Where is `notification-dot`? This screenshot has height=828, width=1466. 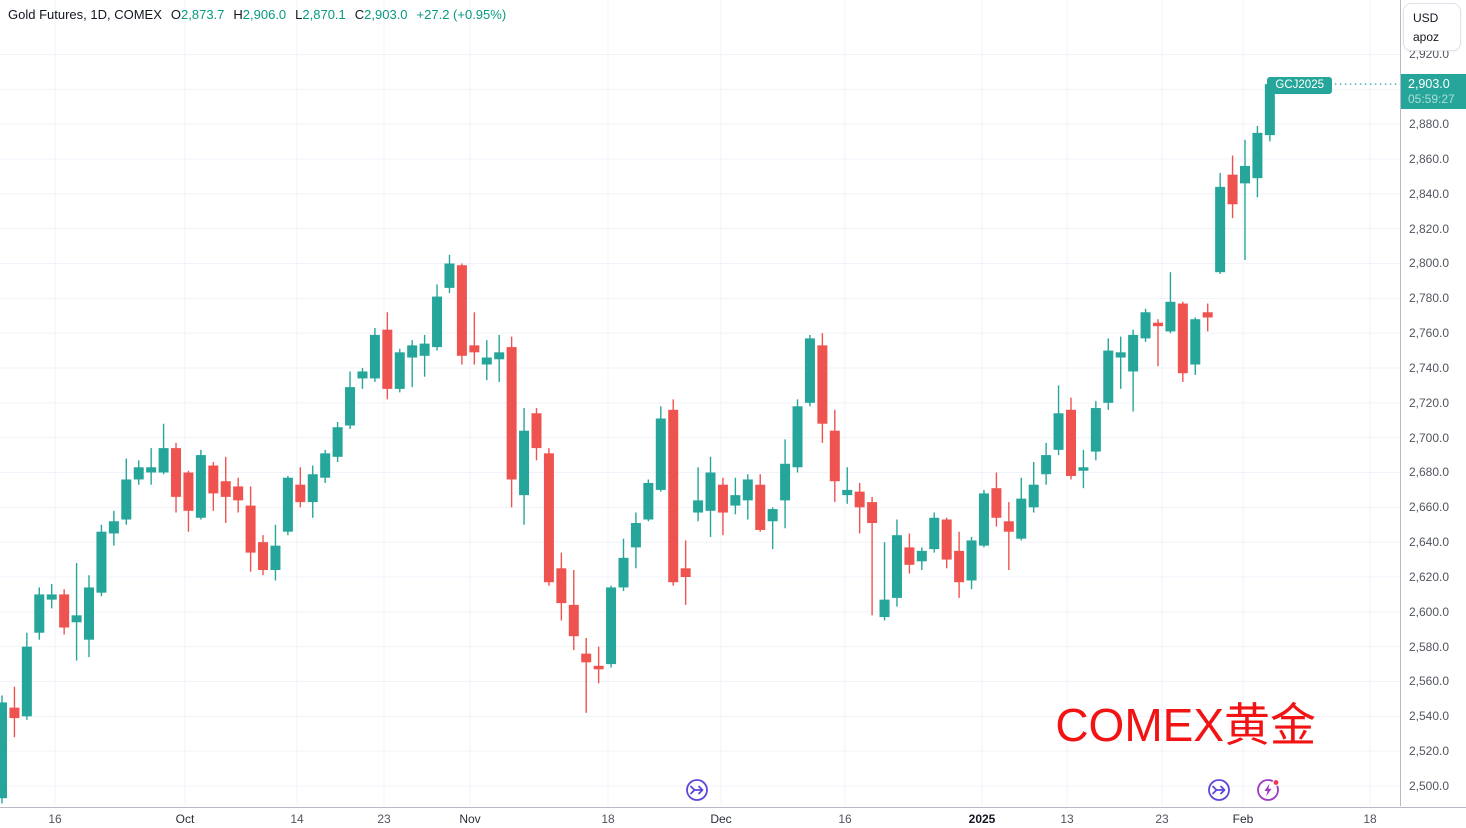
notification-dot is located at coordinates (1276, 782).